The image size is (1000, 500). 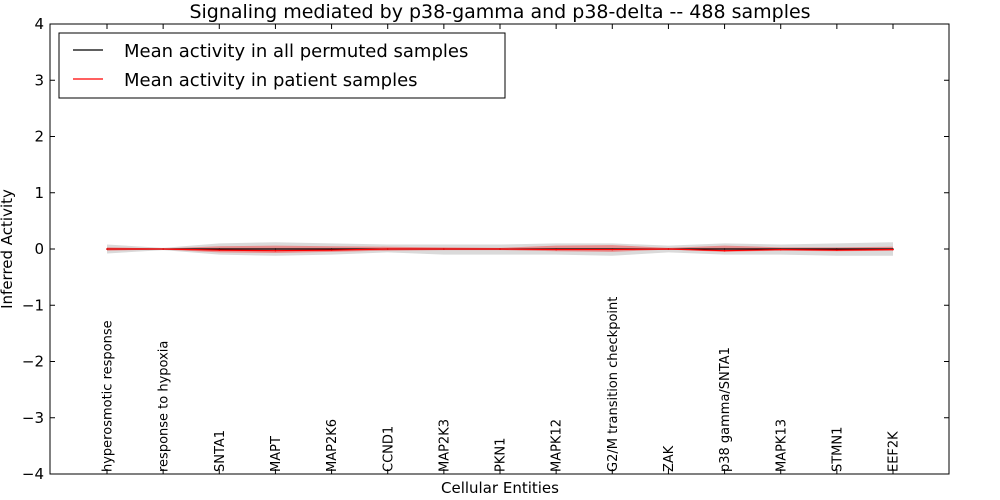 I want to click on x-category-label: MAP2K6, so click(x=332, y=445).